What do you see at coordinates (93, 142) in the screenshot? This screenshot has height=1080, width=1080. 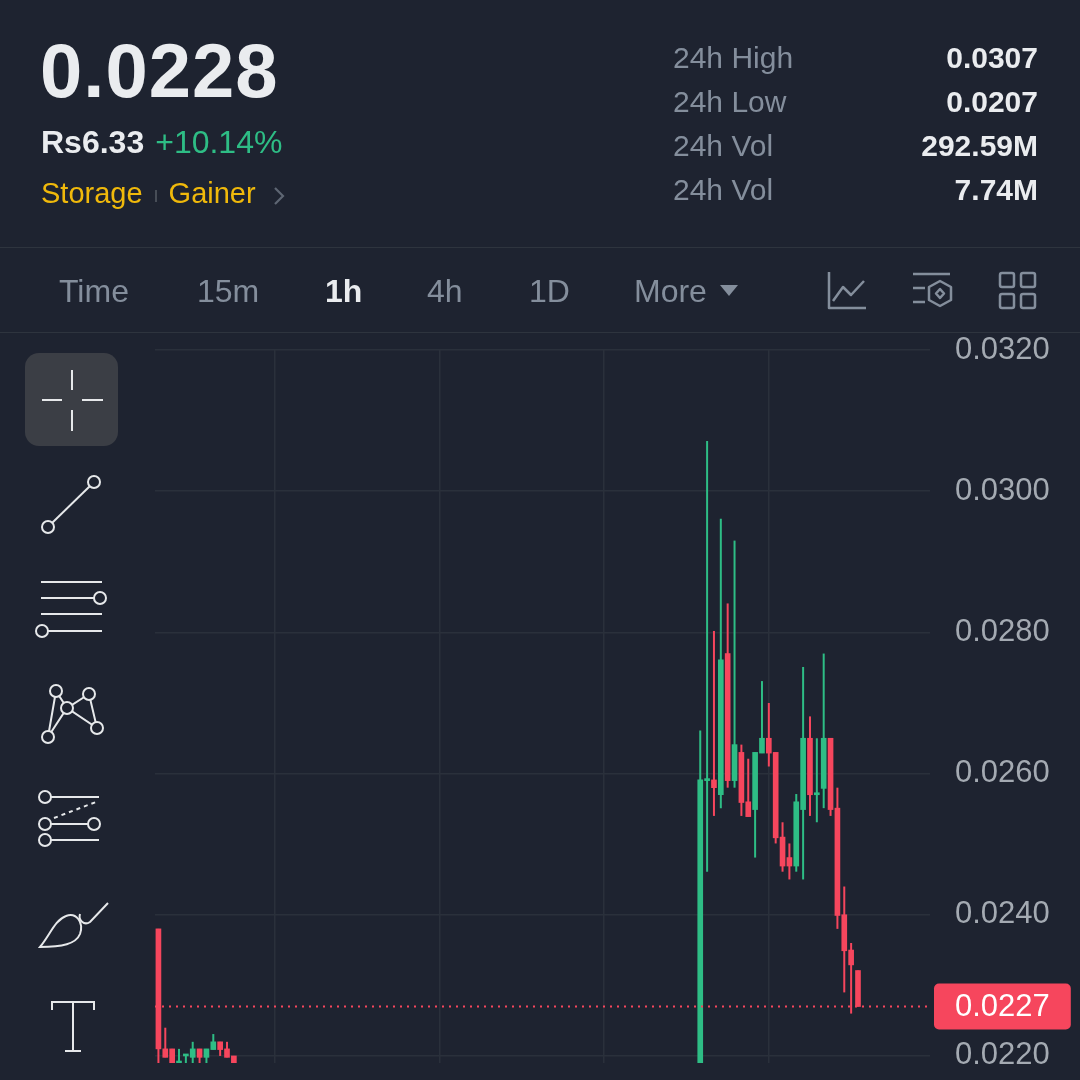 I see `chart-subtitle: Rs6.33` at bounding box center [93, 142].